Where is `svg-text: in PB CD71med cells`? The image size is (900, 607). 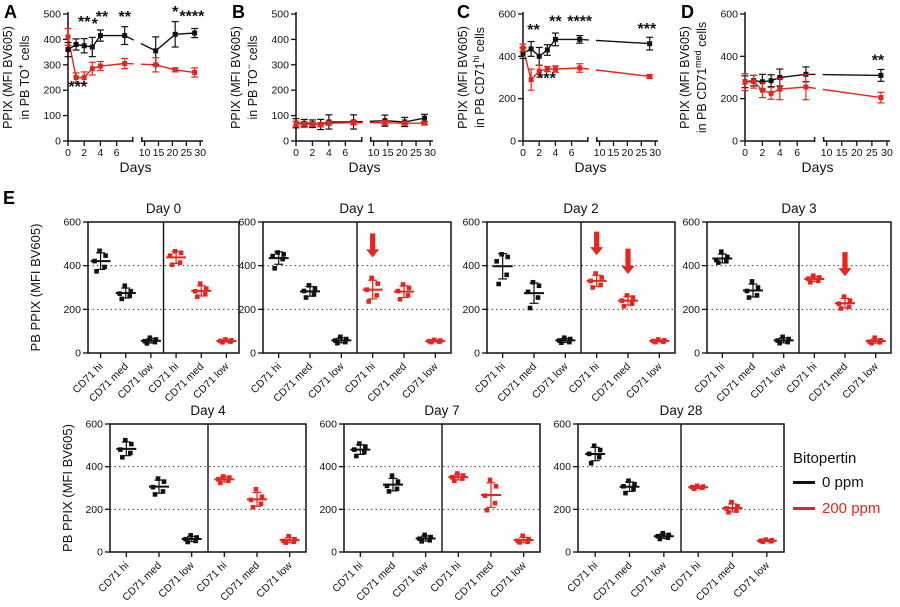 svg-text: in PB CD71med cells is located at coordinates (701, 77).